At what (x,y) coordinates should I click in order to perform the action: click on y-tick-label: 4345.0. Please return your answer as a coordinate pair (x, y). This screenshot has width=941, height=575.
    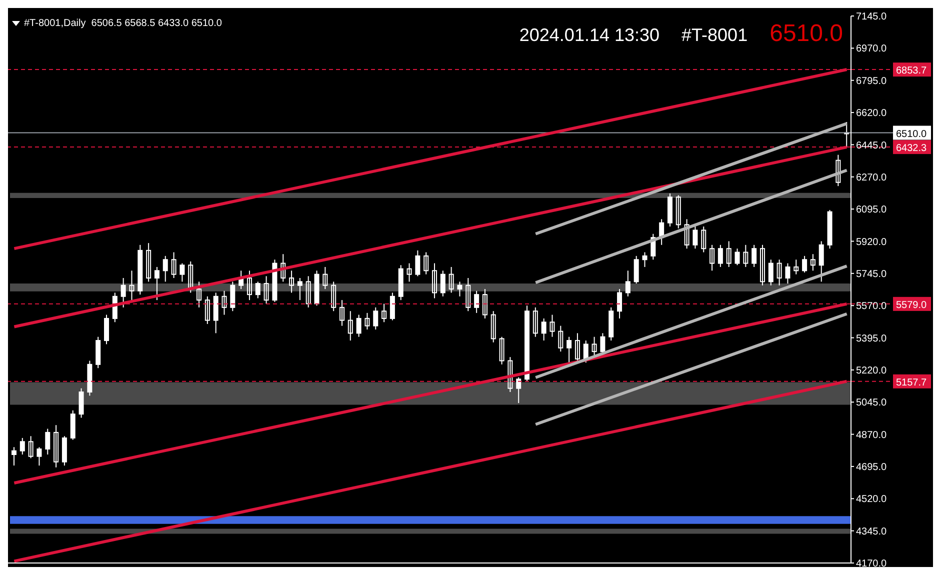
    Looking at the image, I should click on (872, 532).